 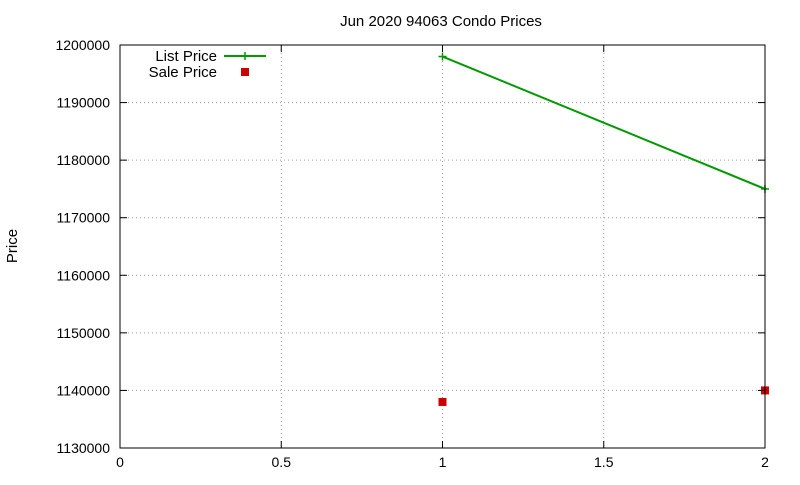 I want to click on legend-label: List Price, so click(x=186, y=56).